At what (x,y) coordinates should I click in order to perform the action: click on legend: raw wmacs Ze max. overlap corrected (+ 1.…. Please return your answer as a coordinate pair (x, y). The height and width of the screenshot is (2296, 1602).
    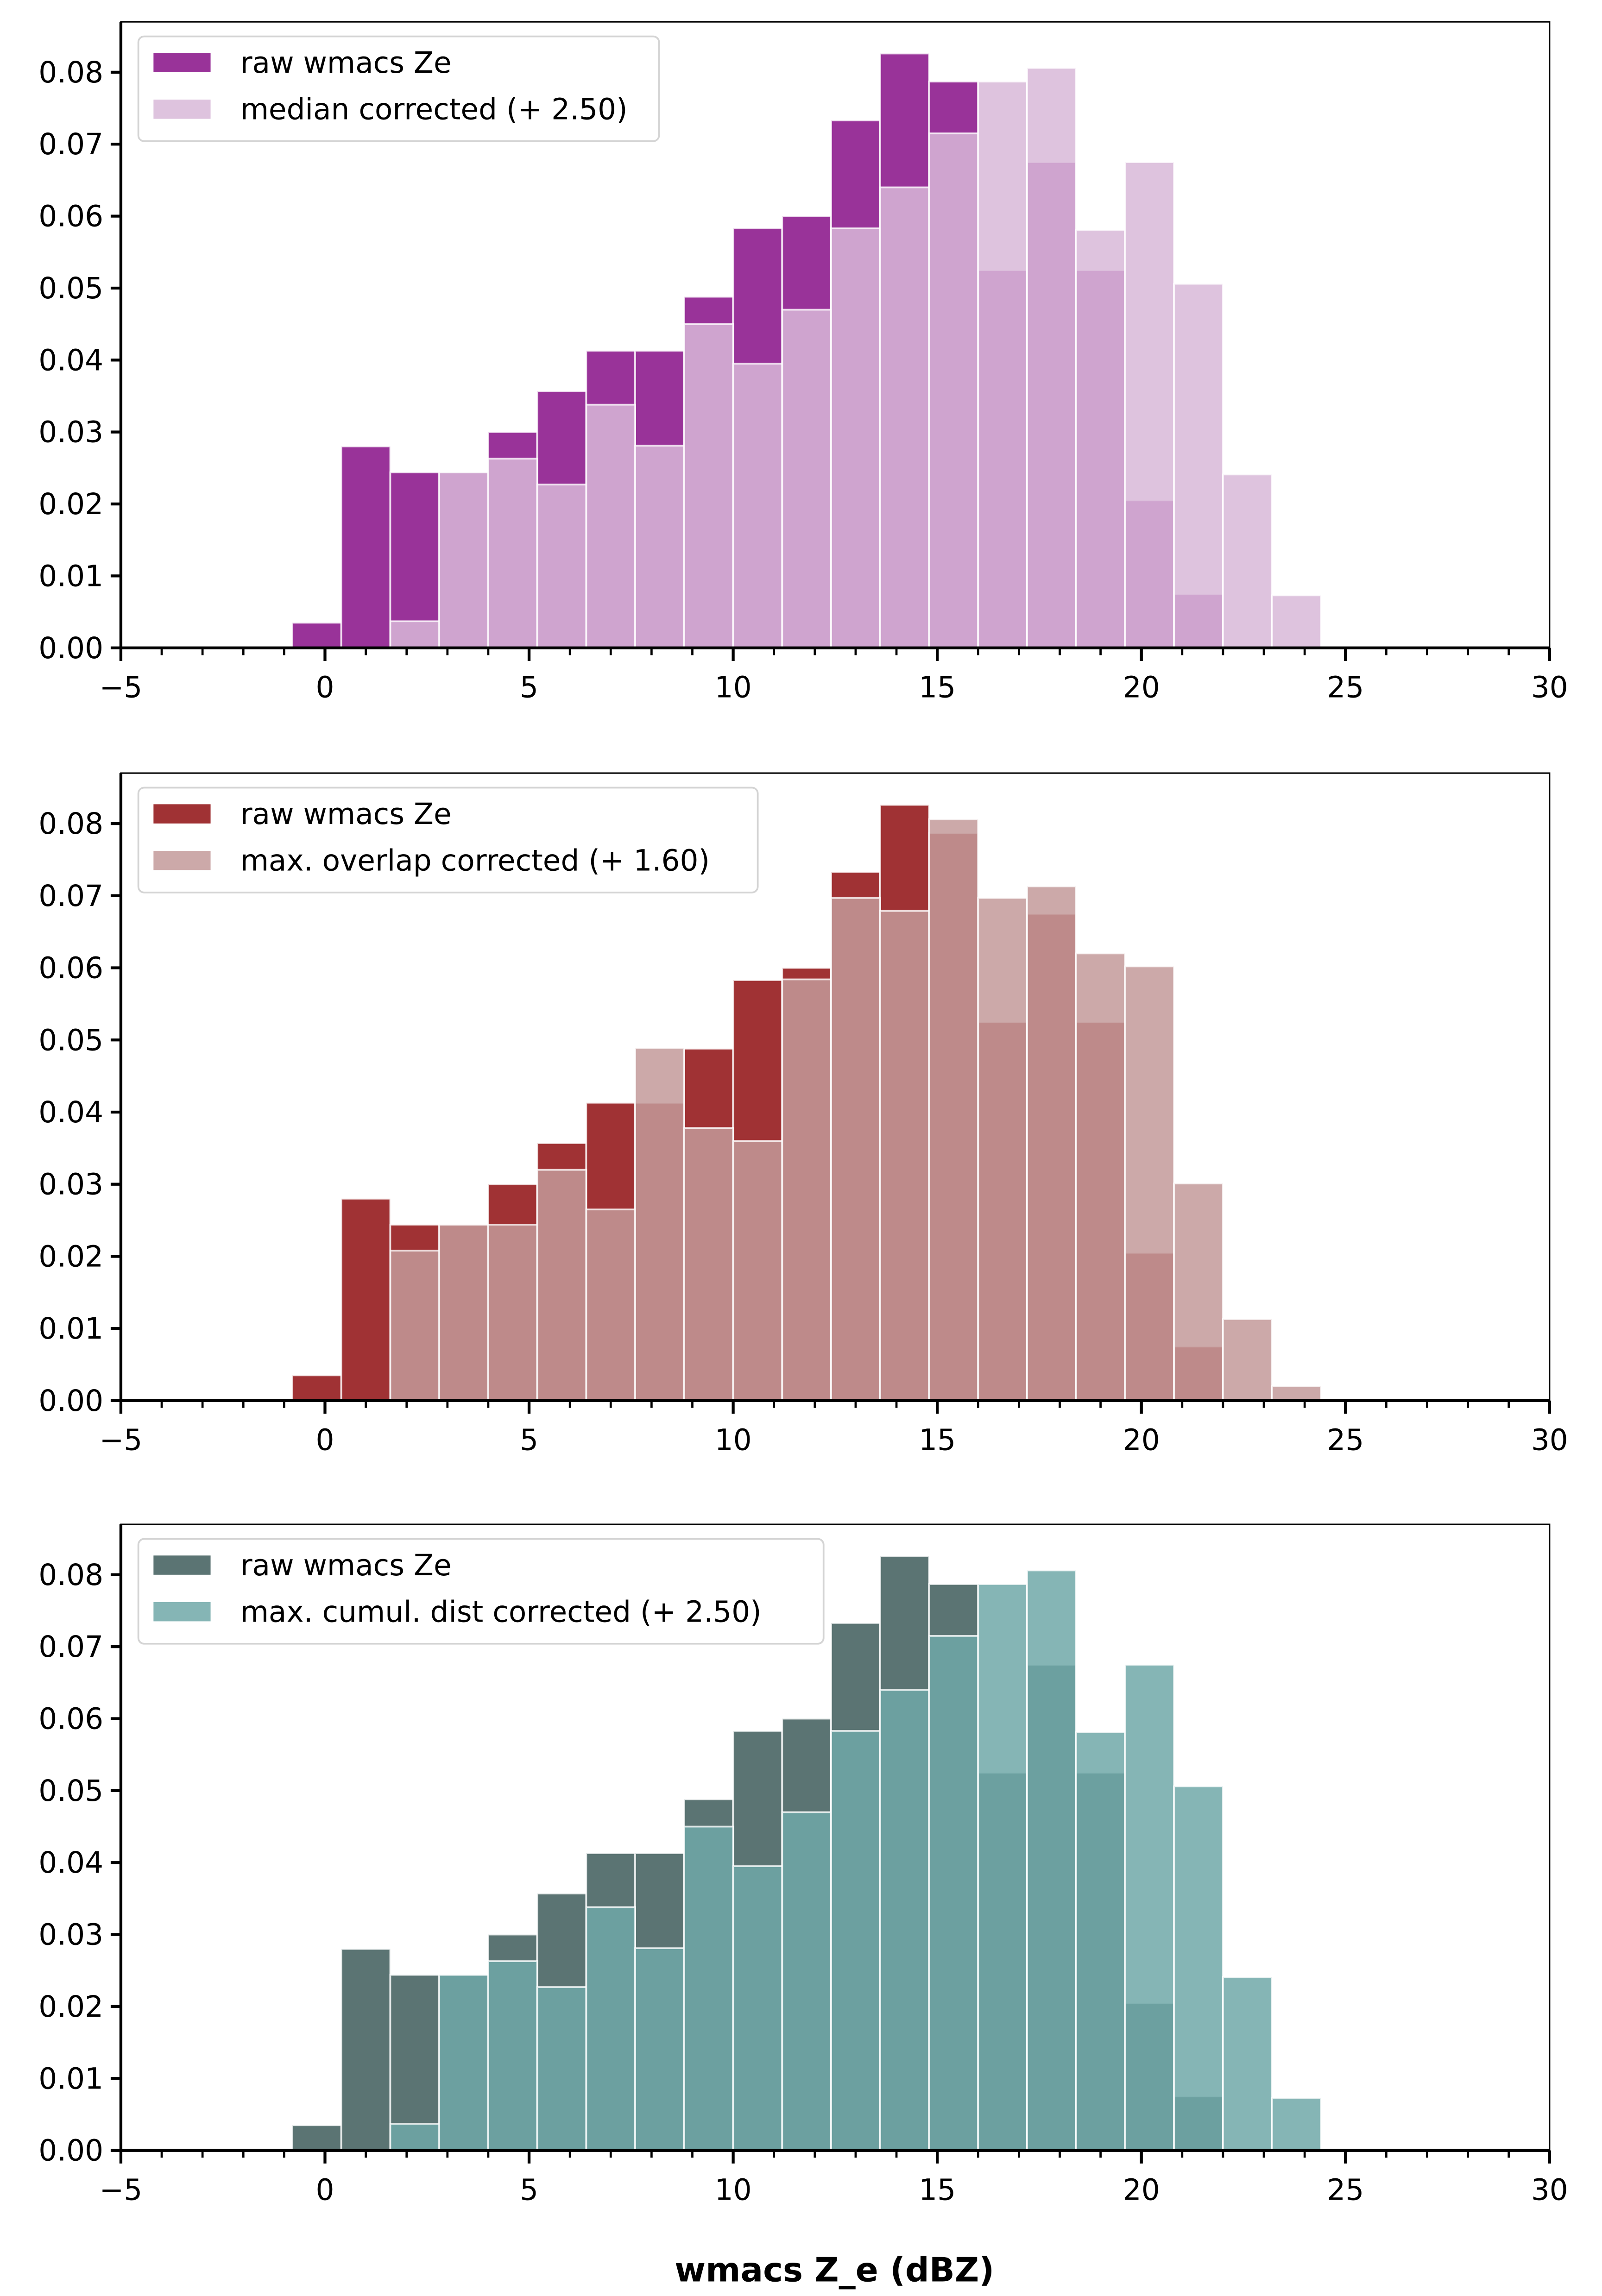
    Looking at the image, I should click on (448, 839).